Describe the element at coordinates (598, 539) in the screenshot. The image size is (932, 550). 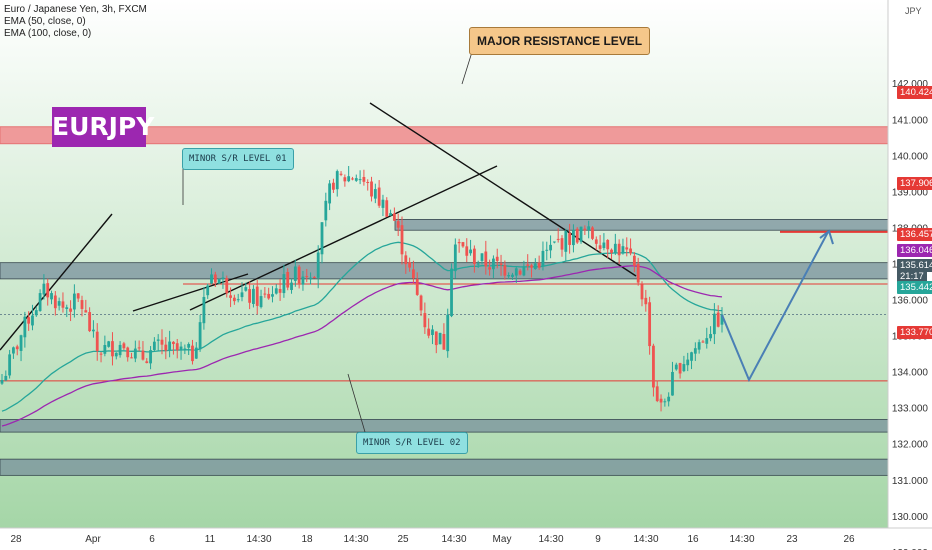
I see `time-tick-label: 9` at that location.